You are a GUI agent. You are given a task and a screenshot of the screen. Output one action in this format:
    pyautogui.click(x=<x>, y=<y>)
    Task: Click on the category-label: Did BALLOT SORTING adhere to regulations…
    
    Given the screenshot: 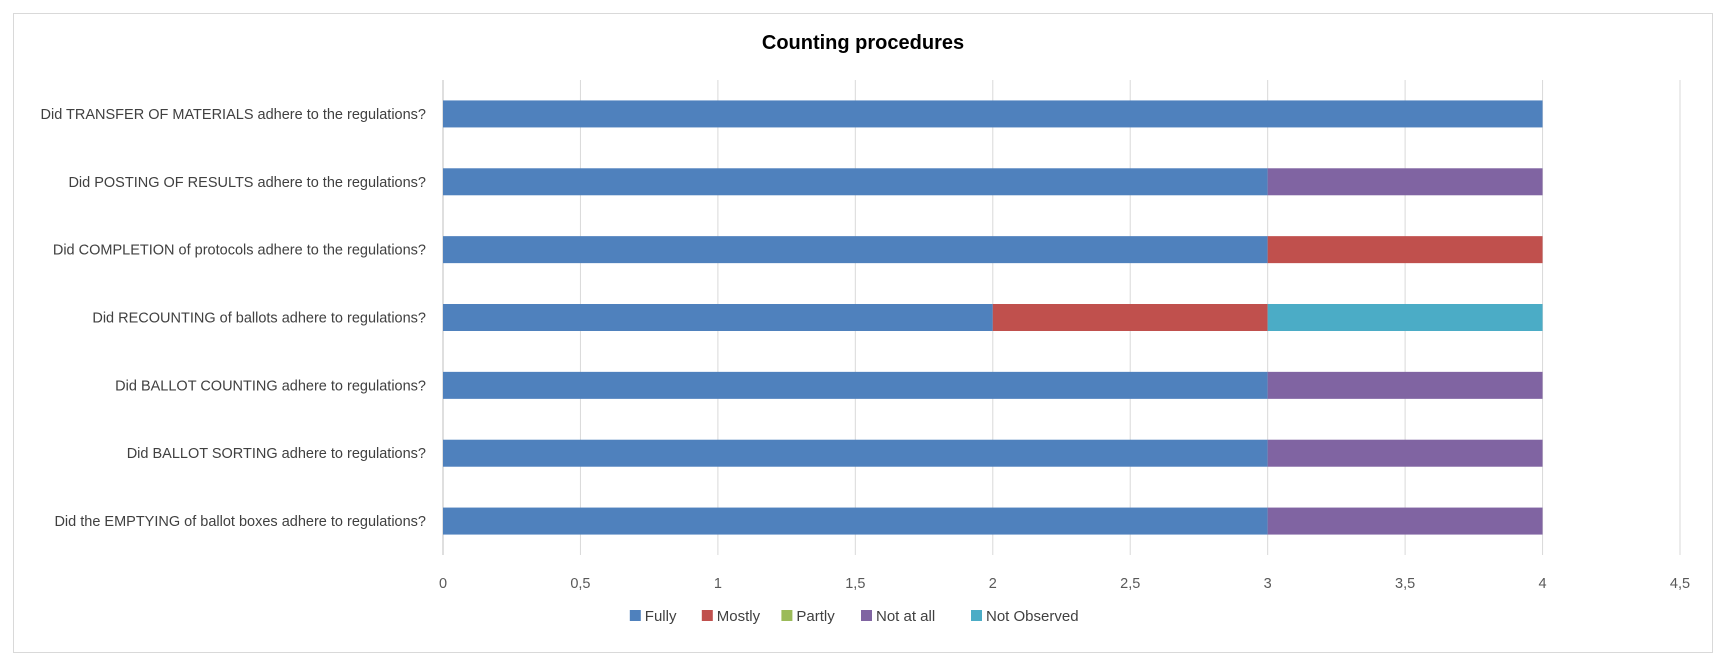 What is the action you would take?
    pyautogui.click(x=276, y=454)
    